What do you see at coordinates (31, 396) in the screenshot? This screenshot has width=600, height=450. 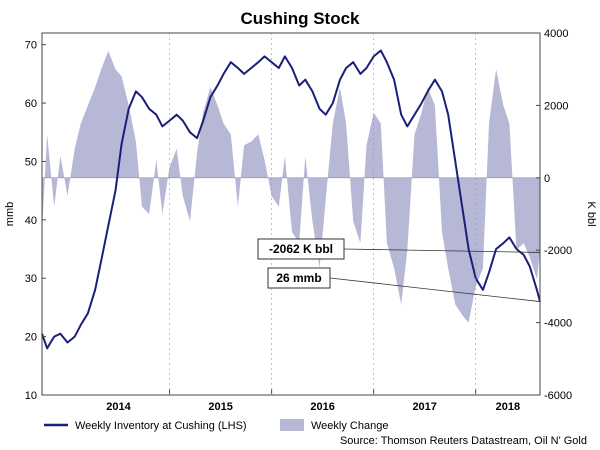 I see `left-tick-label: 10` at bounding box center [31, 396].